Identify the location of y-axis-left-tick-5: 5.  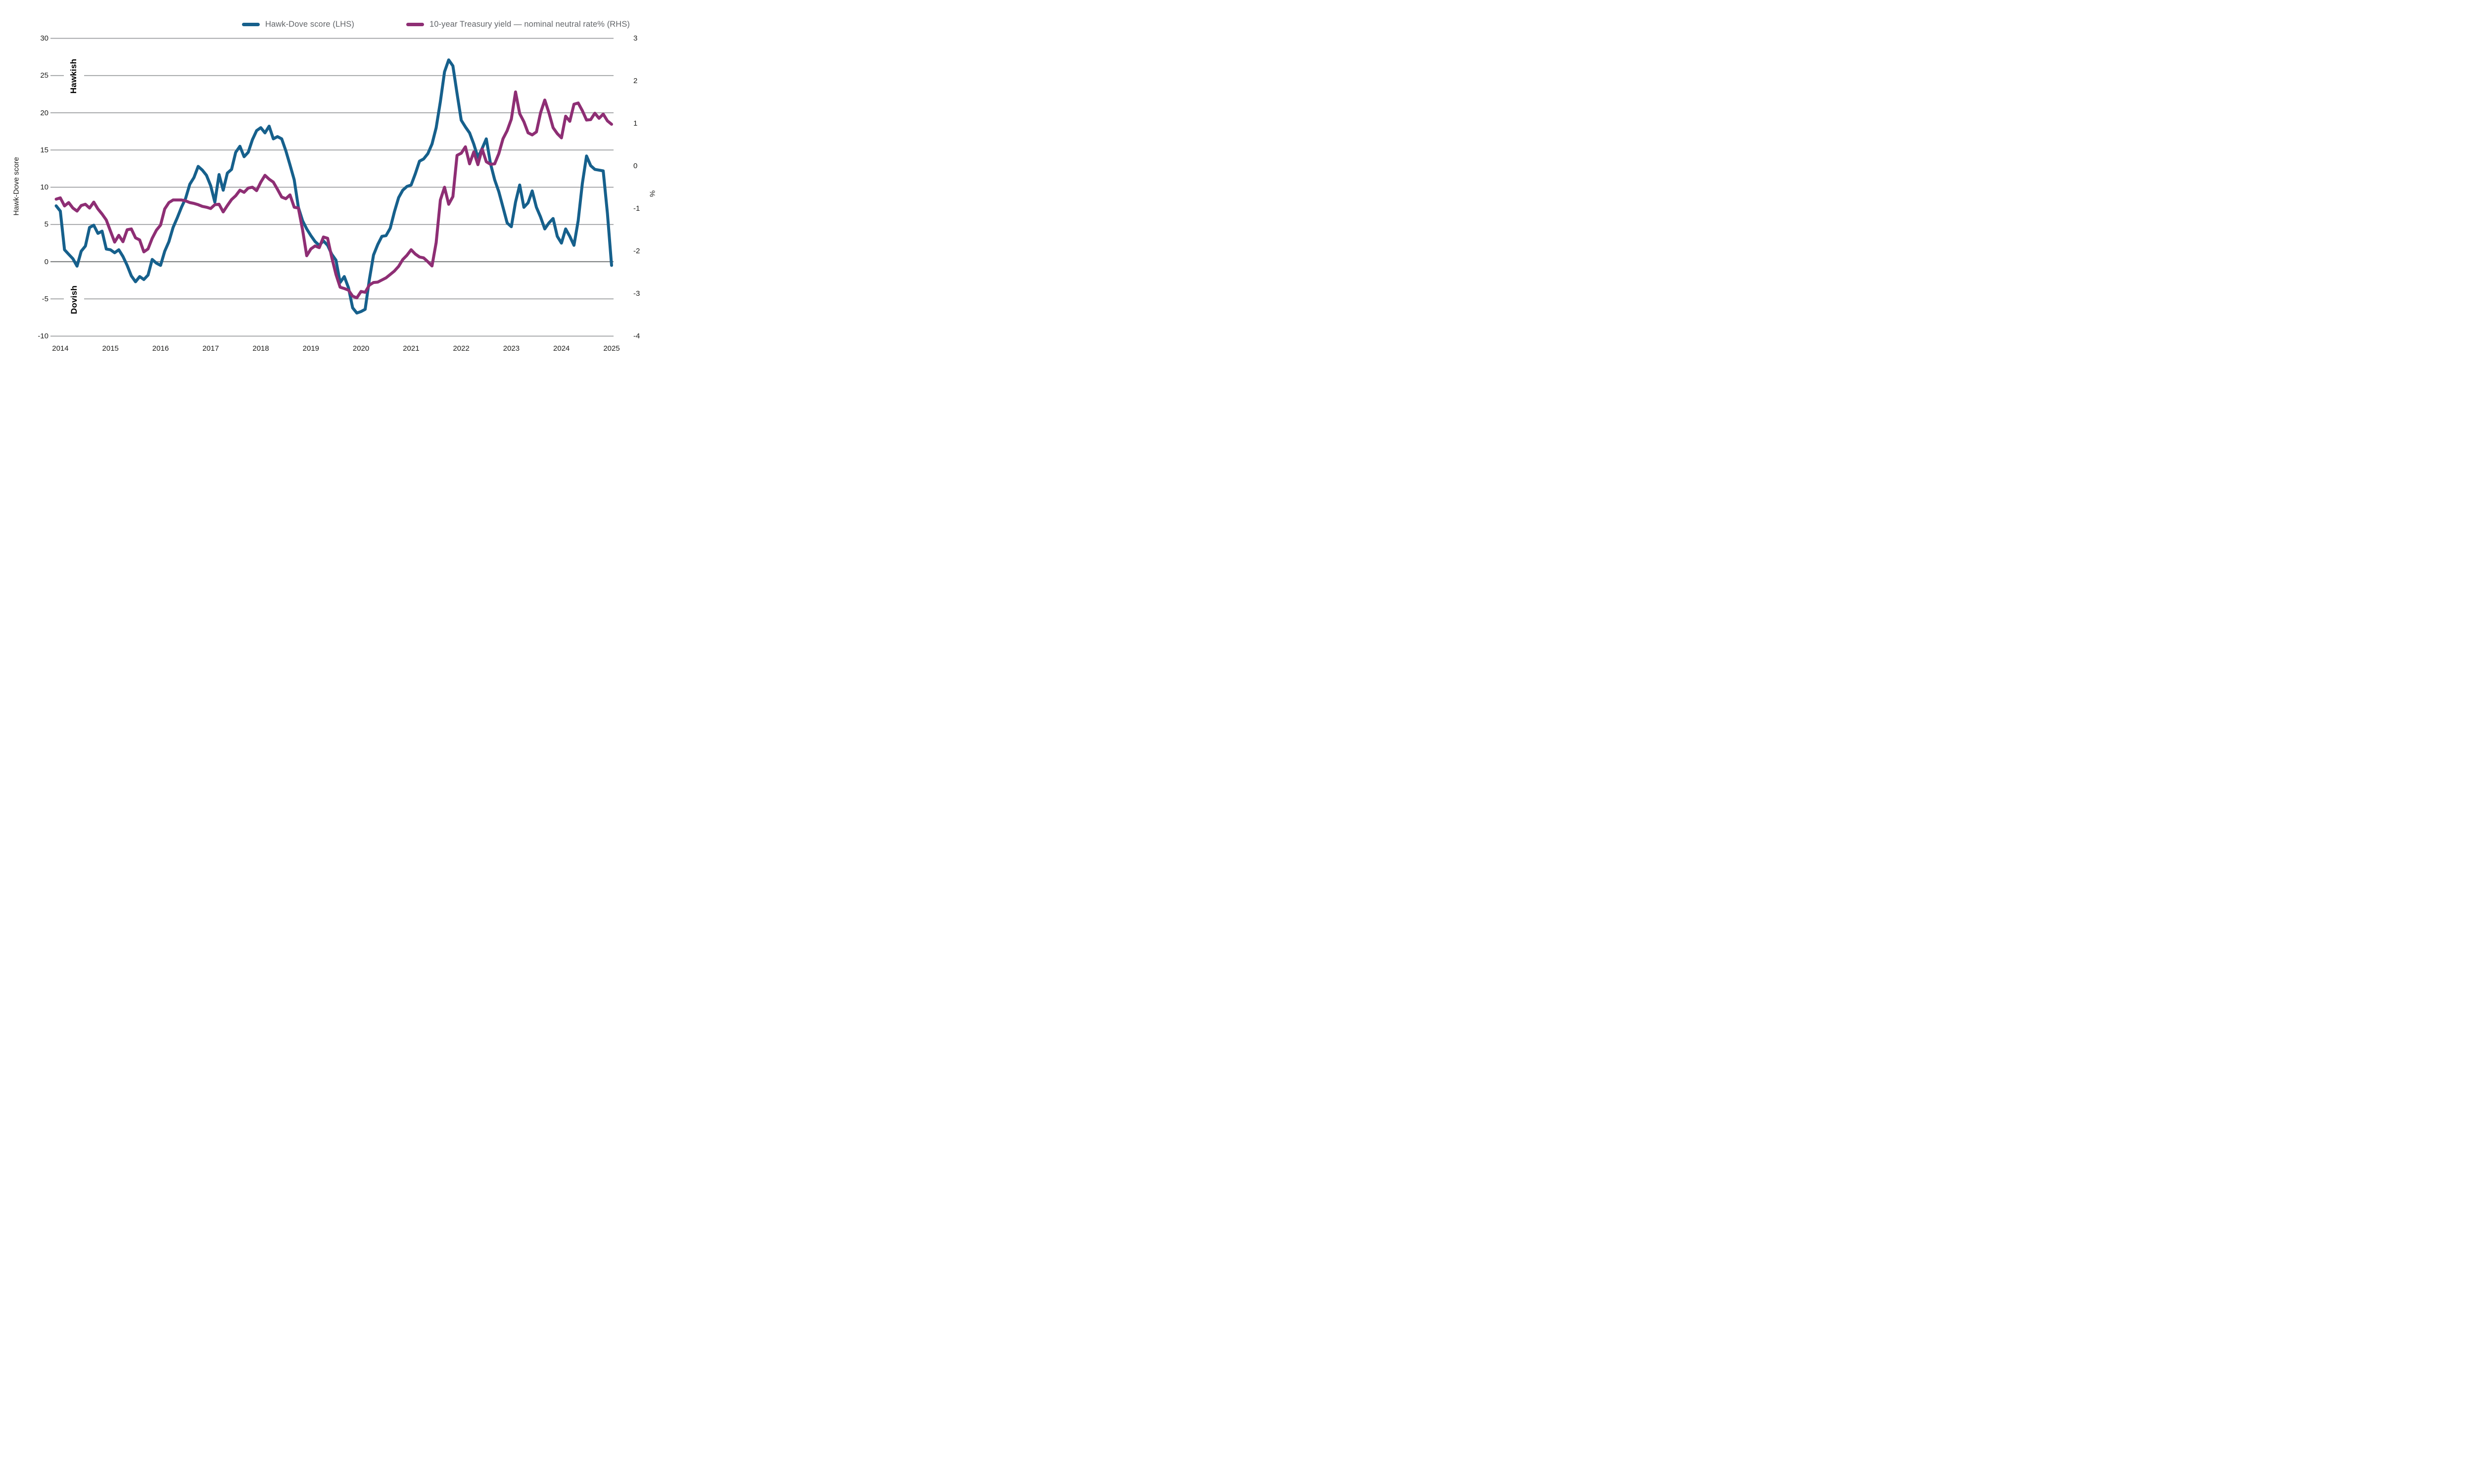
(46, 224).